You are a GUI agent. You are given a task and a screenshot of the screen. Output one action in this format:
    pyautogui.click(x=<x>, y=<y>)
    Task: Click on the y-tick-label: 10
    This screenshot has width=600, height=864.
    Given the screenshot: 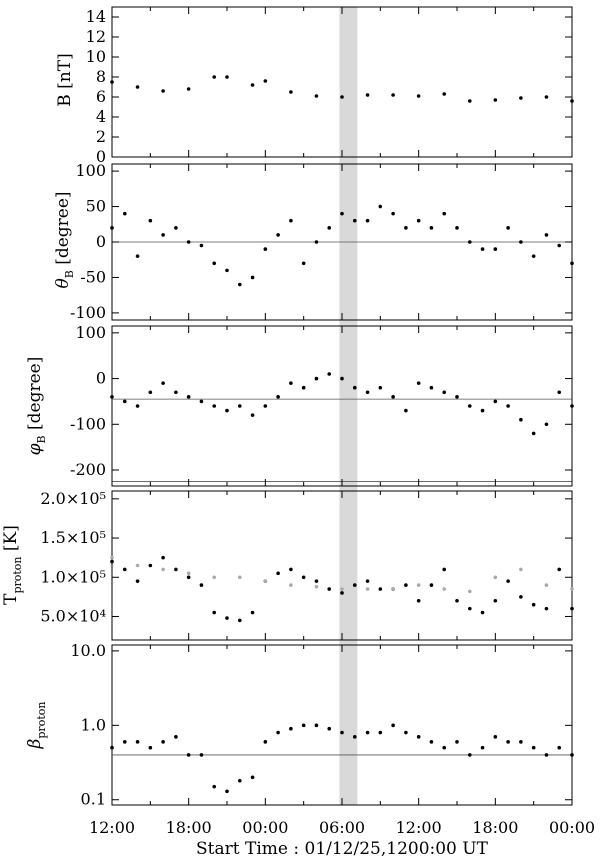 What is the action you would take?
    pyautogui.click(x=96, y=56)
    